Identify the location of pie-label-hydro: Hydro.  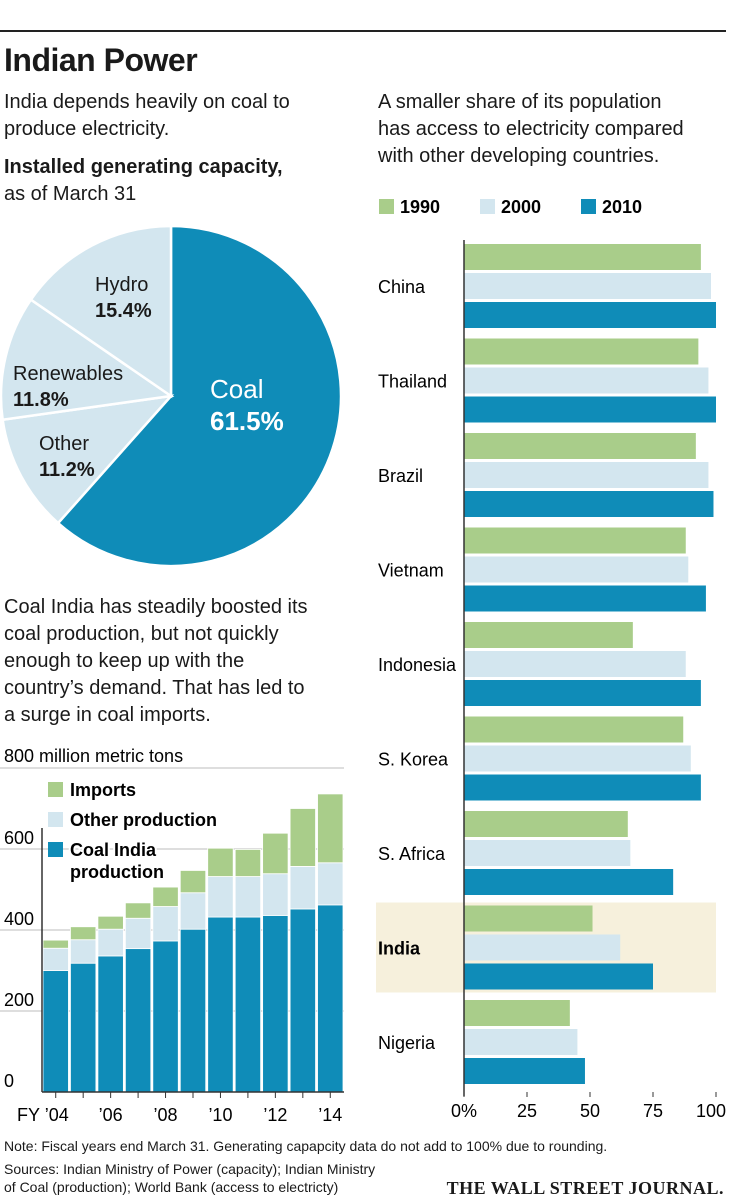
(121, 285).